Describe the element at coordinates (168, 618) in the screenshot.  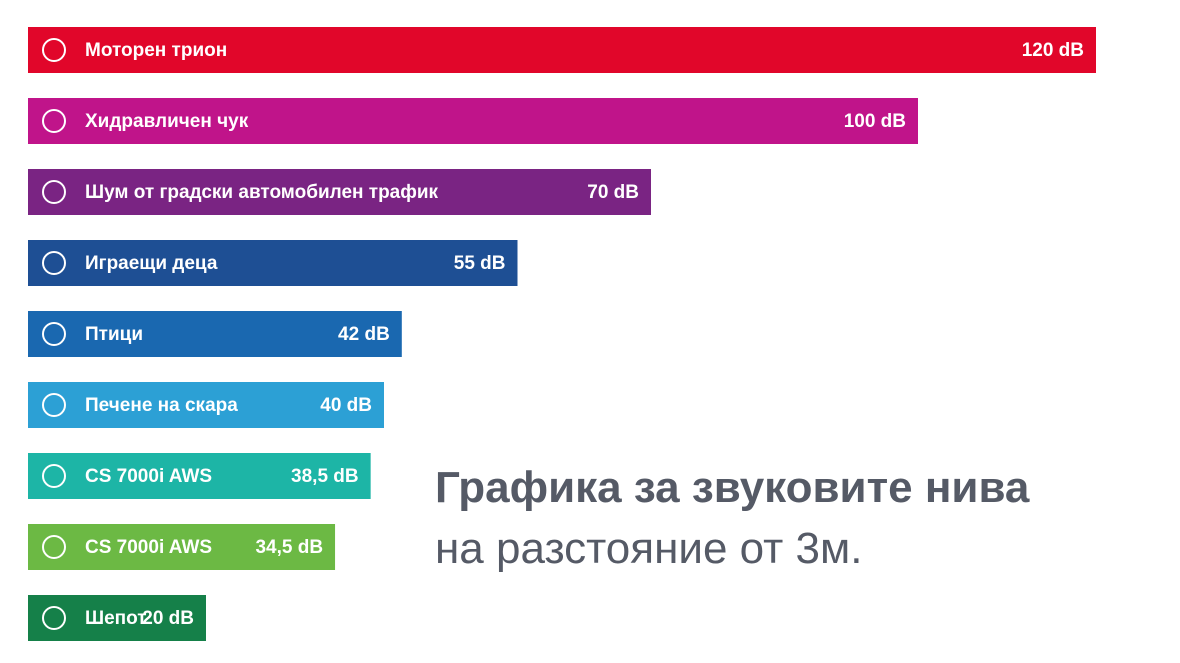
I see `value-label: 20 dB` at that location.